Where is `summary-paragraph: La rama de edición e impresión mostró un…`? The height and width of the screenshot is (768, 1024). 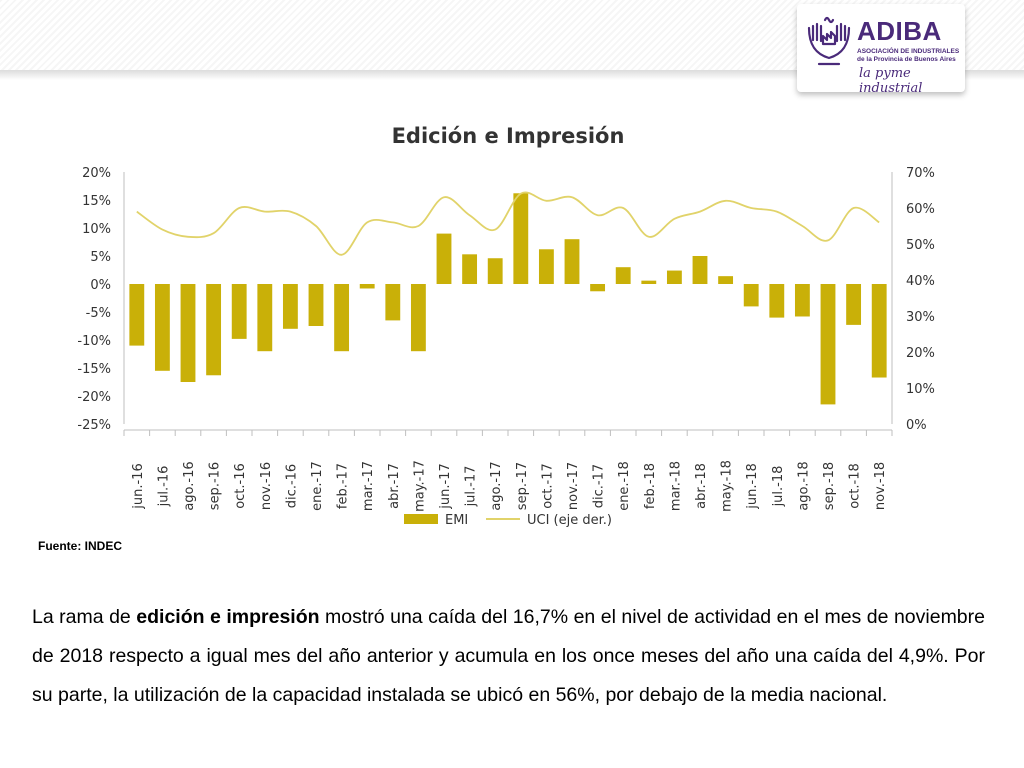
summary-paragraph: La rama de edición e impresión mostró un… is located at coordinates (508, 656).